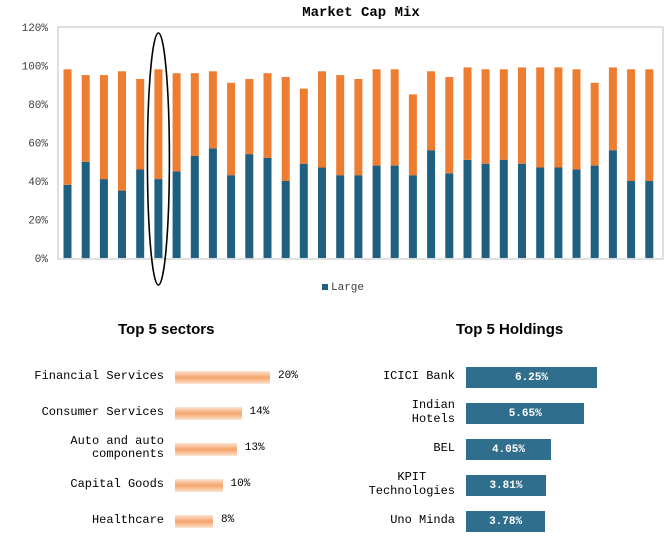 This screenshot has width=671, height=545. What do you see at coordinates (347, 288) in the screenshot?
I see `legend-label-large: Large` at bounding box center [347, 288].